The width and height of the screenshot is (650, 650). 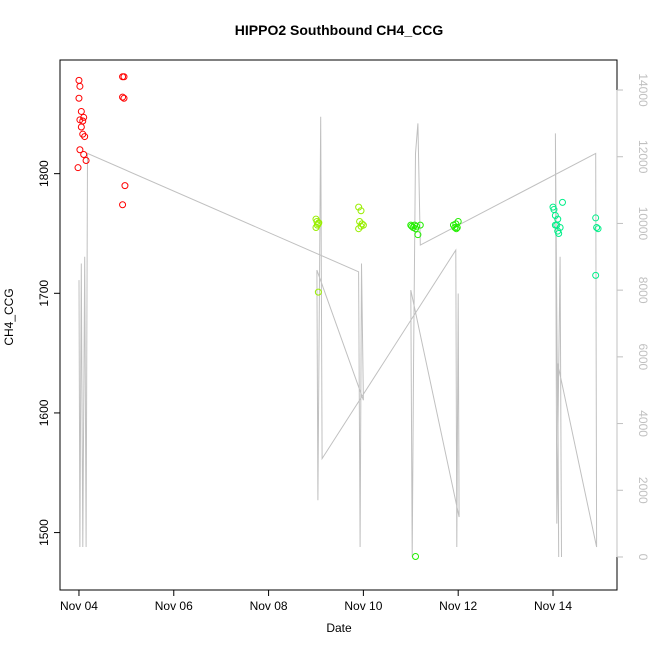 I want to click on y2-tick-label: 10000, so click(x=643, y=224).